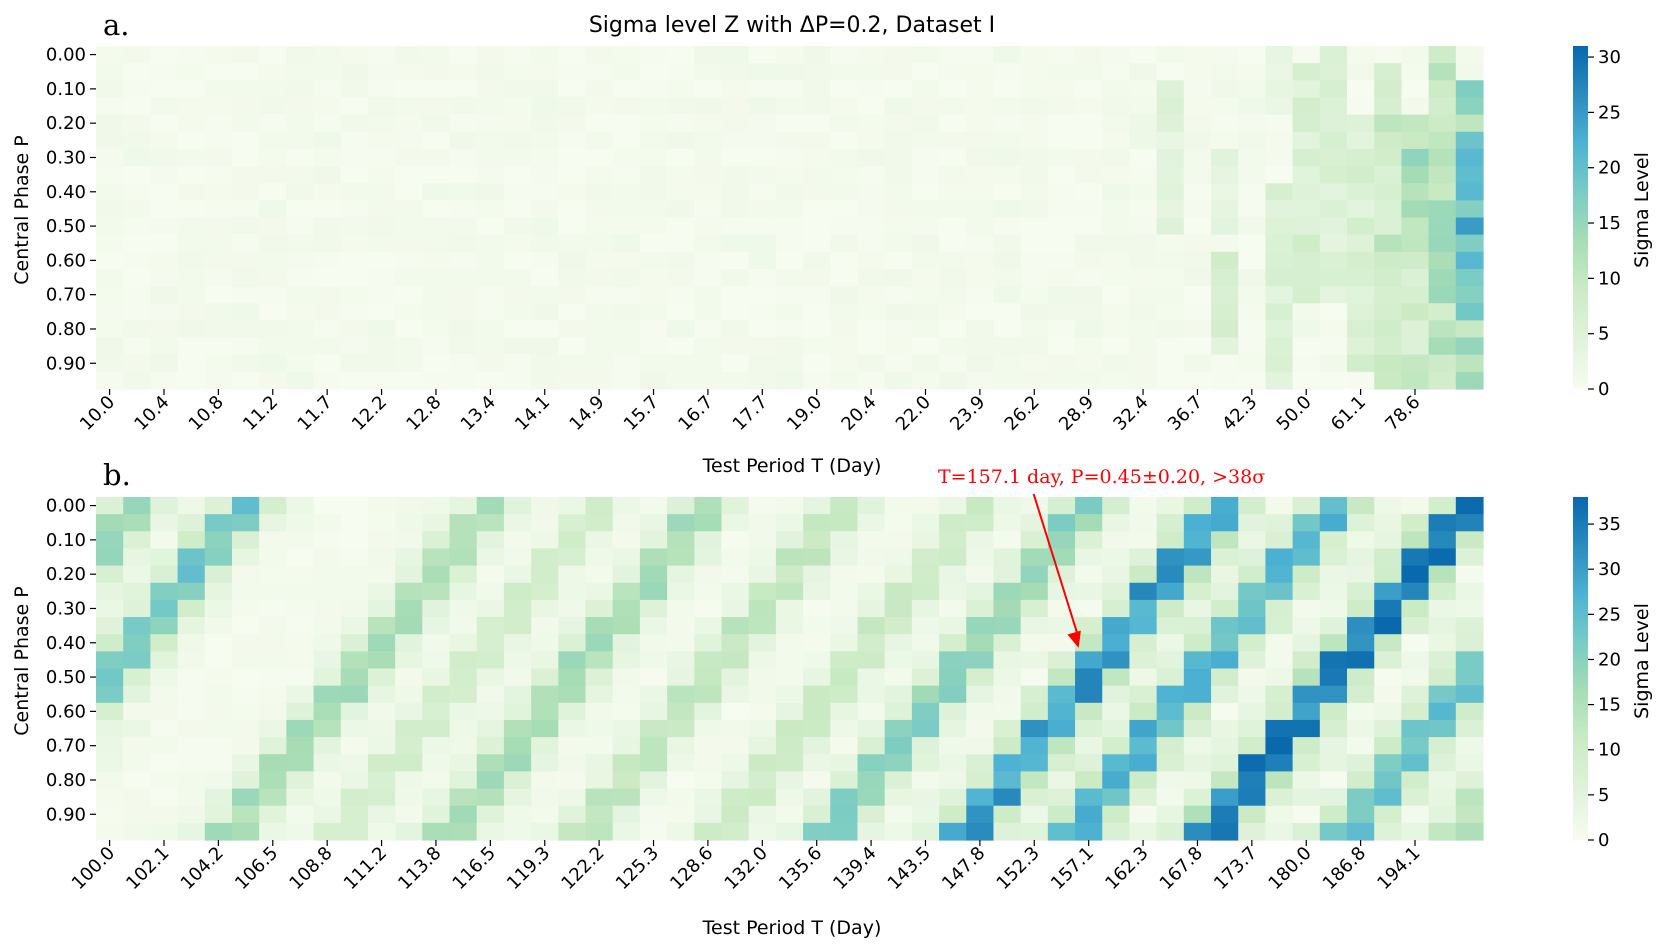 Image resolution: width=1662 pixels, height=949 pixels. I want to click on x-tick-label: 147.8, so click(963, 868).